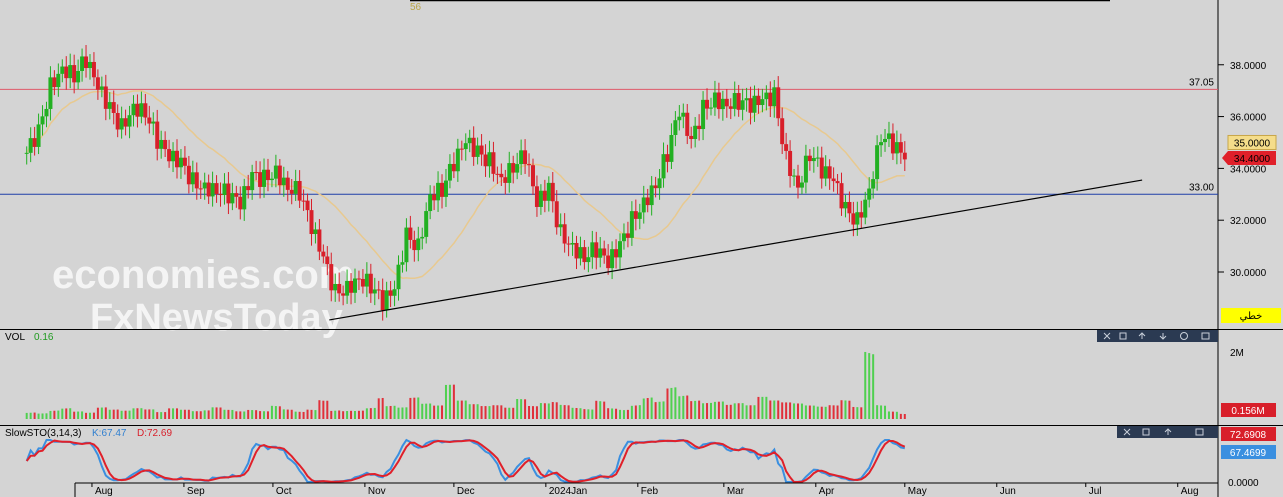  I want to click on x-tick-label: Sep, so click(196, 491).